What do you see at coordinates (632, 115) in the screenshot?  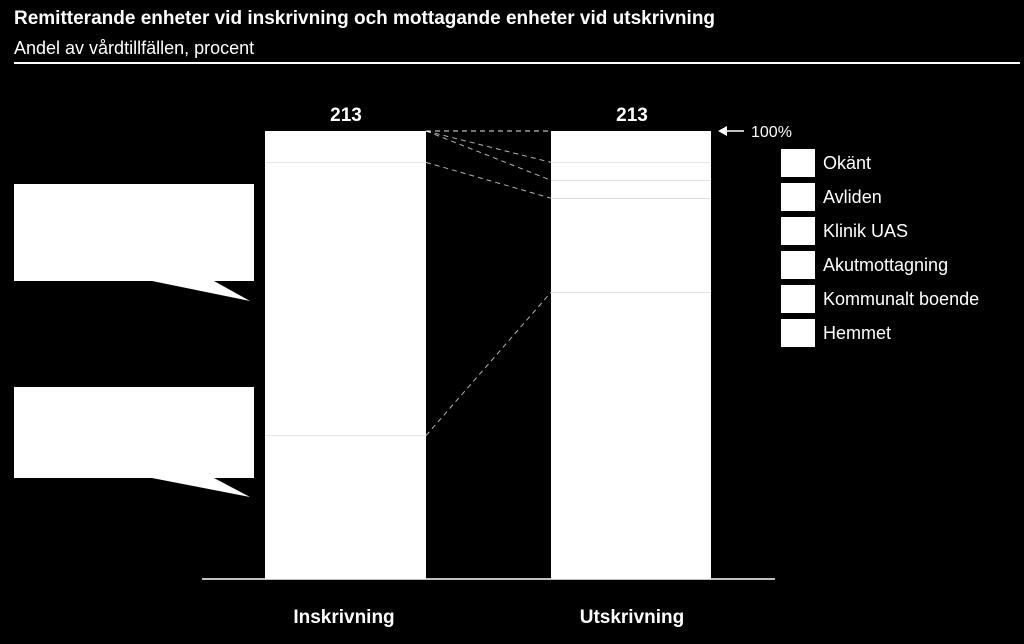 I see `total-label-utskrivning: 213` at bounding box center [632, 115].